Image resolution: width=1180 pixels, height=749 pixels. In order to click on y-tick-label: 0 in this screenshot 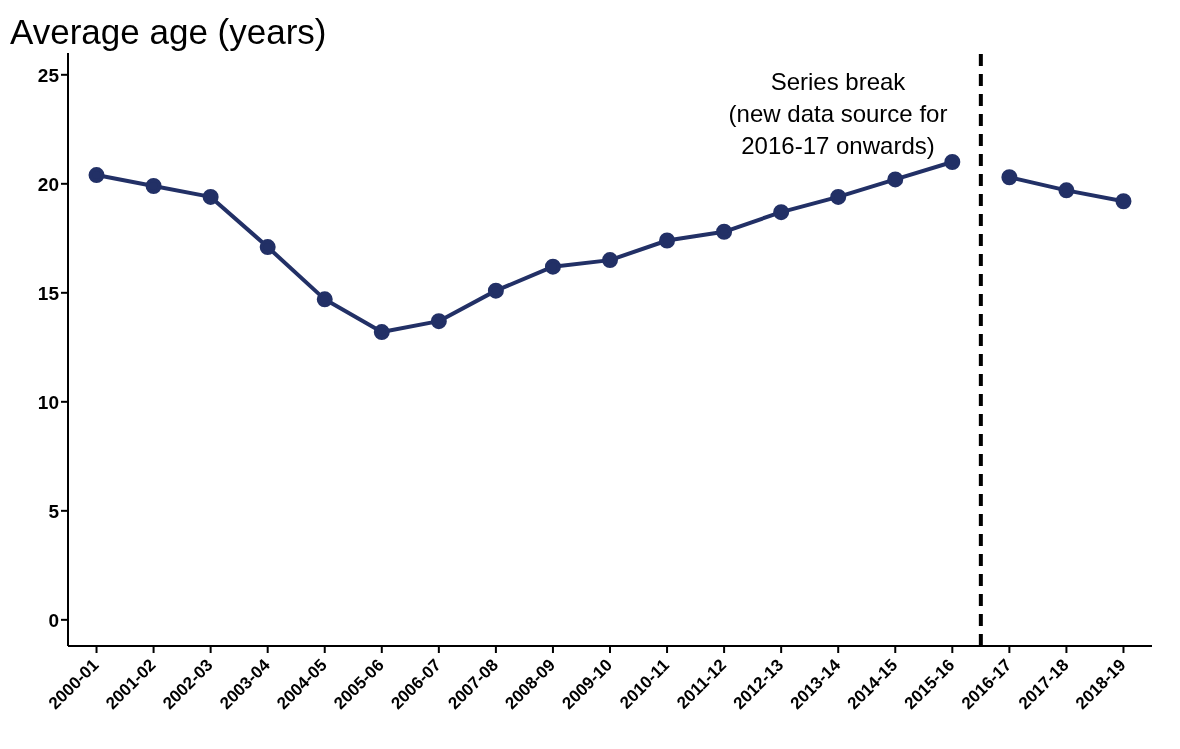, I will do `click(53, 620)`.